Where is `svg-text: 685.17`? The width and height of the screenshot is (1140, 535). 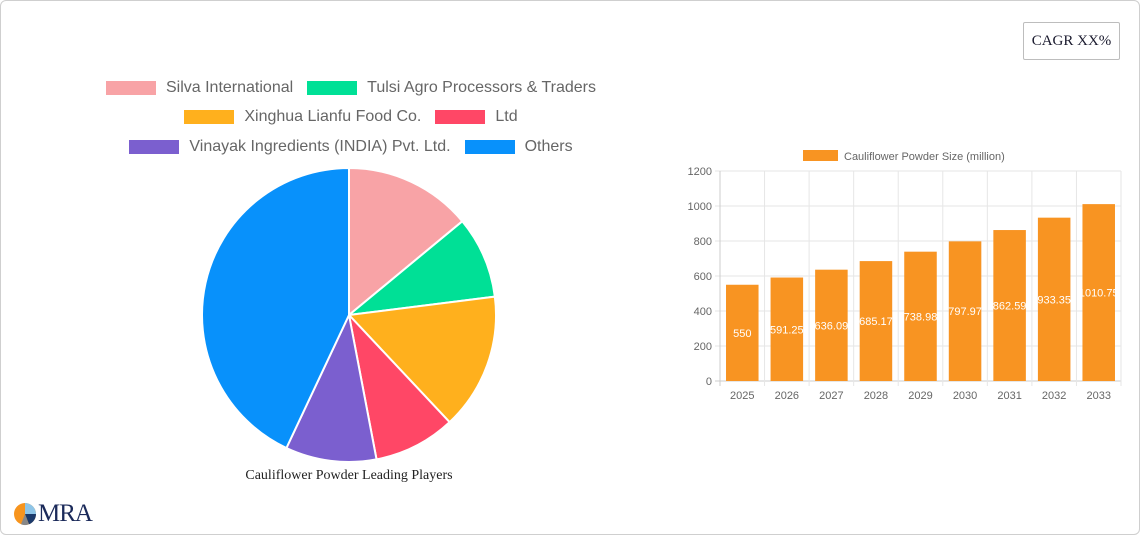 svg-text: 685.17 is located at coordinates (876, 322).